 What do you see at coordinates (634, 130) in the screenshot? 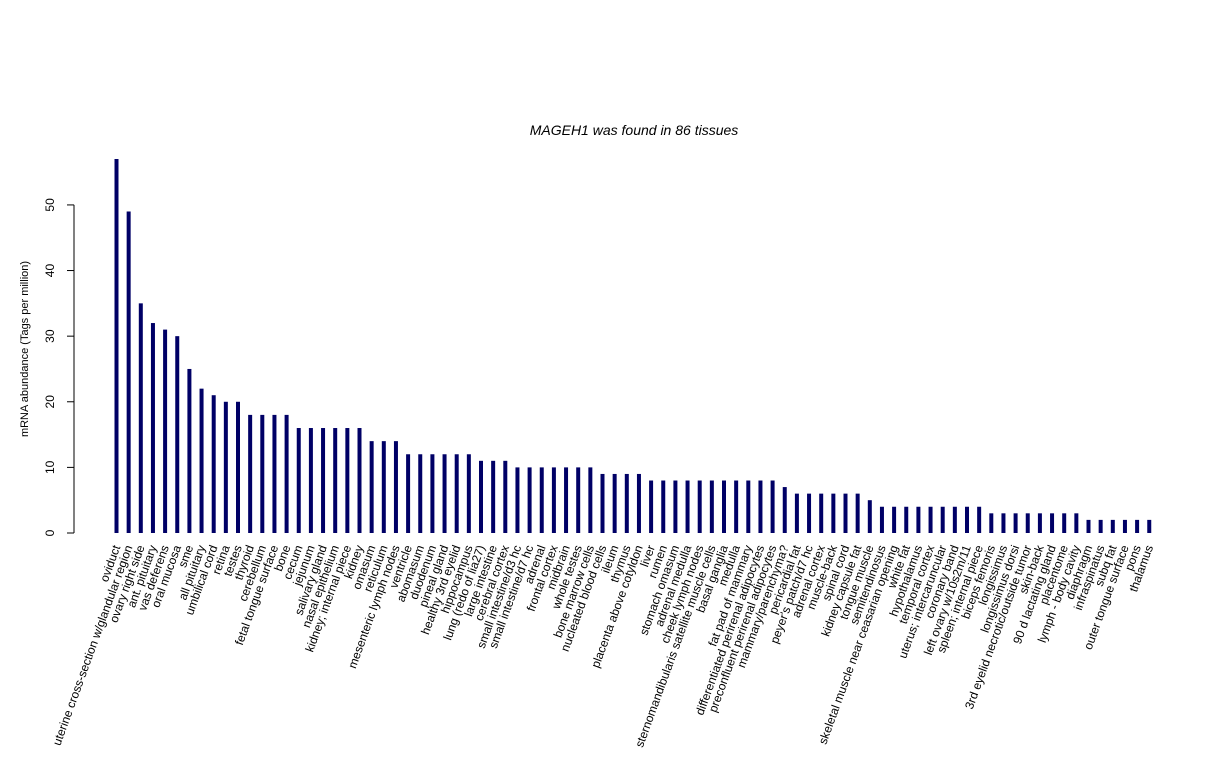
I see `chart-title: MAGEH1 was found in 86 tissues` at bounding box center [634, 130].